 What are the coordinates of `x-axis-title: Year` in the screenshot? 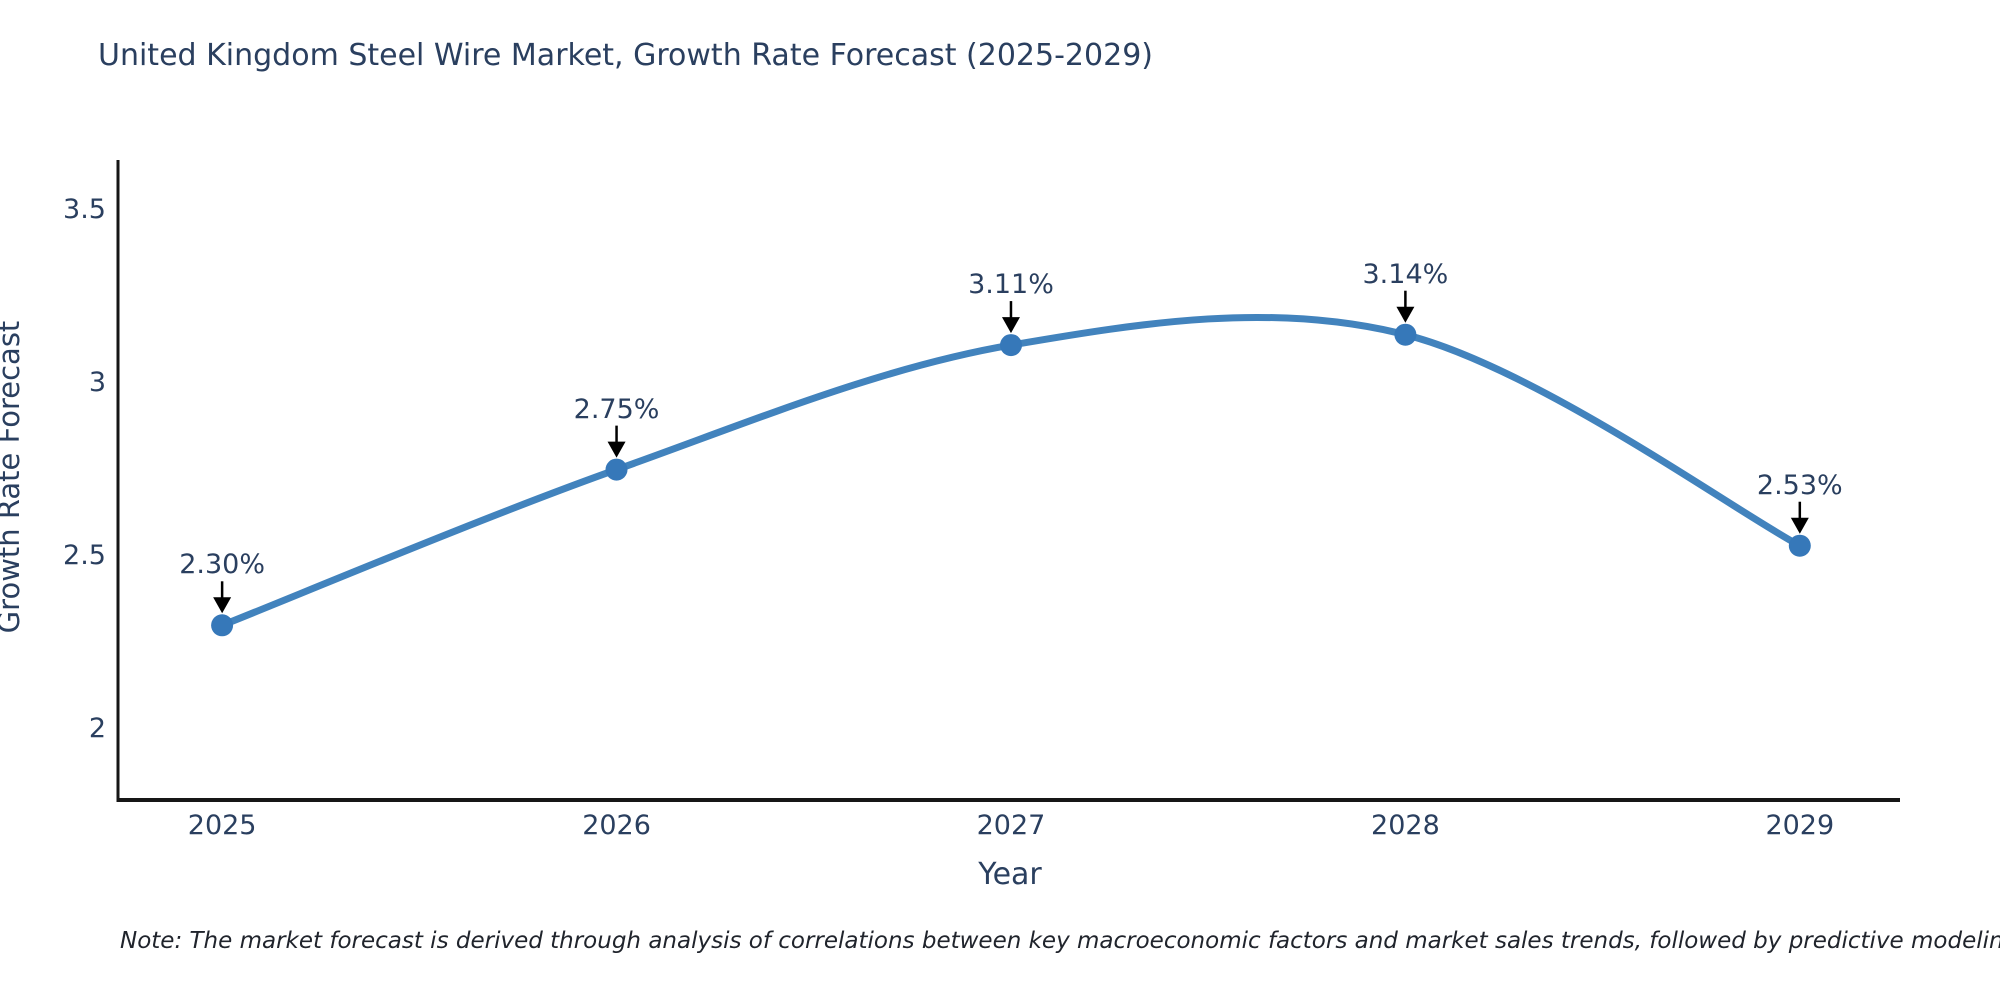 It's located at (1010, 874).